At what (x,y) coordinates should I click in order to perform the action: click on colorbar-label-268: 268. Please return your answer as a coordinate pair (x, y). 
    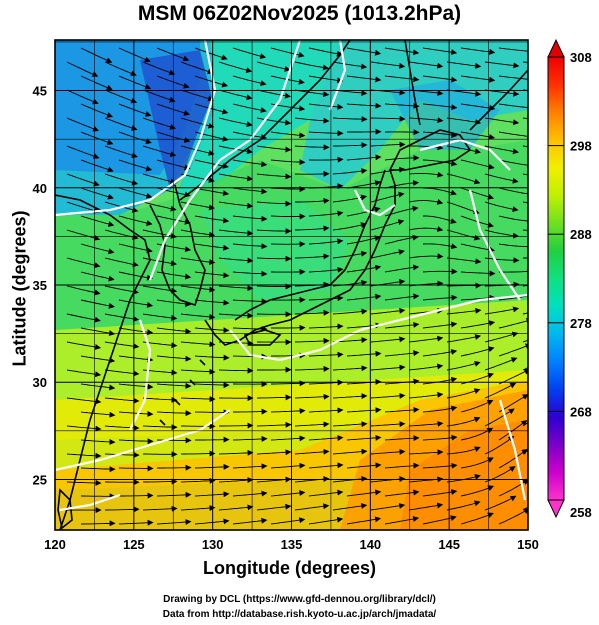
    Looking at the image, I should click on (581, 411).